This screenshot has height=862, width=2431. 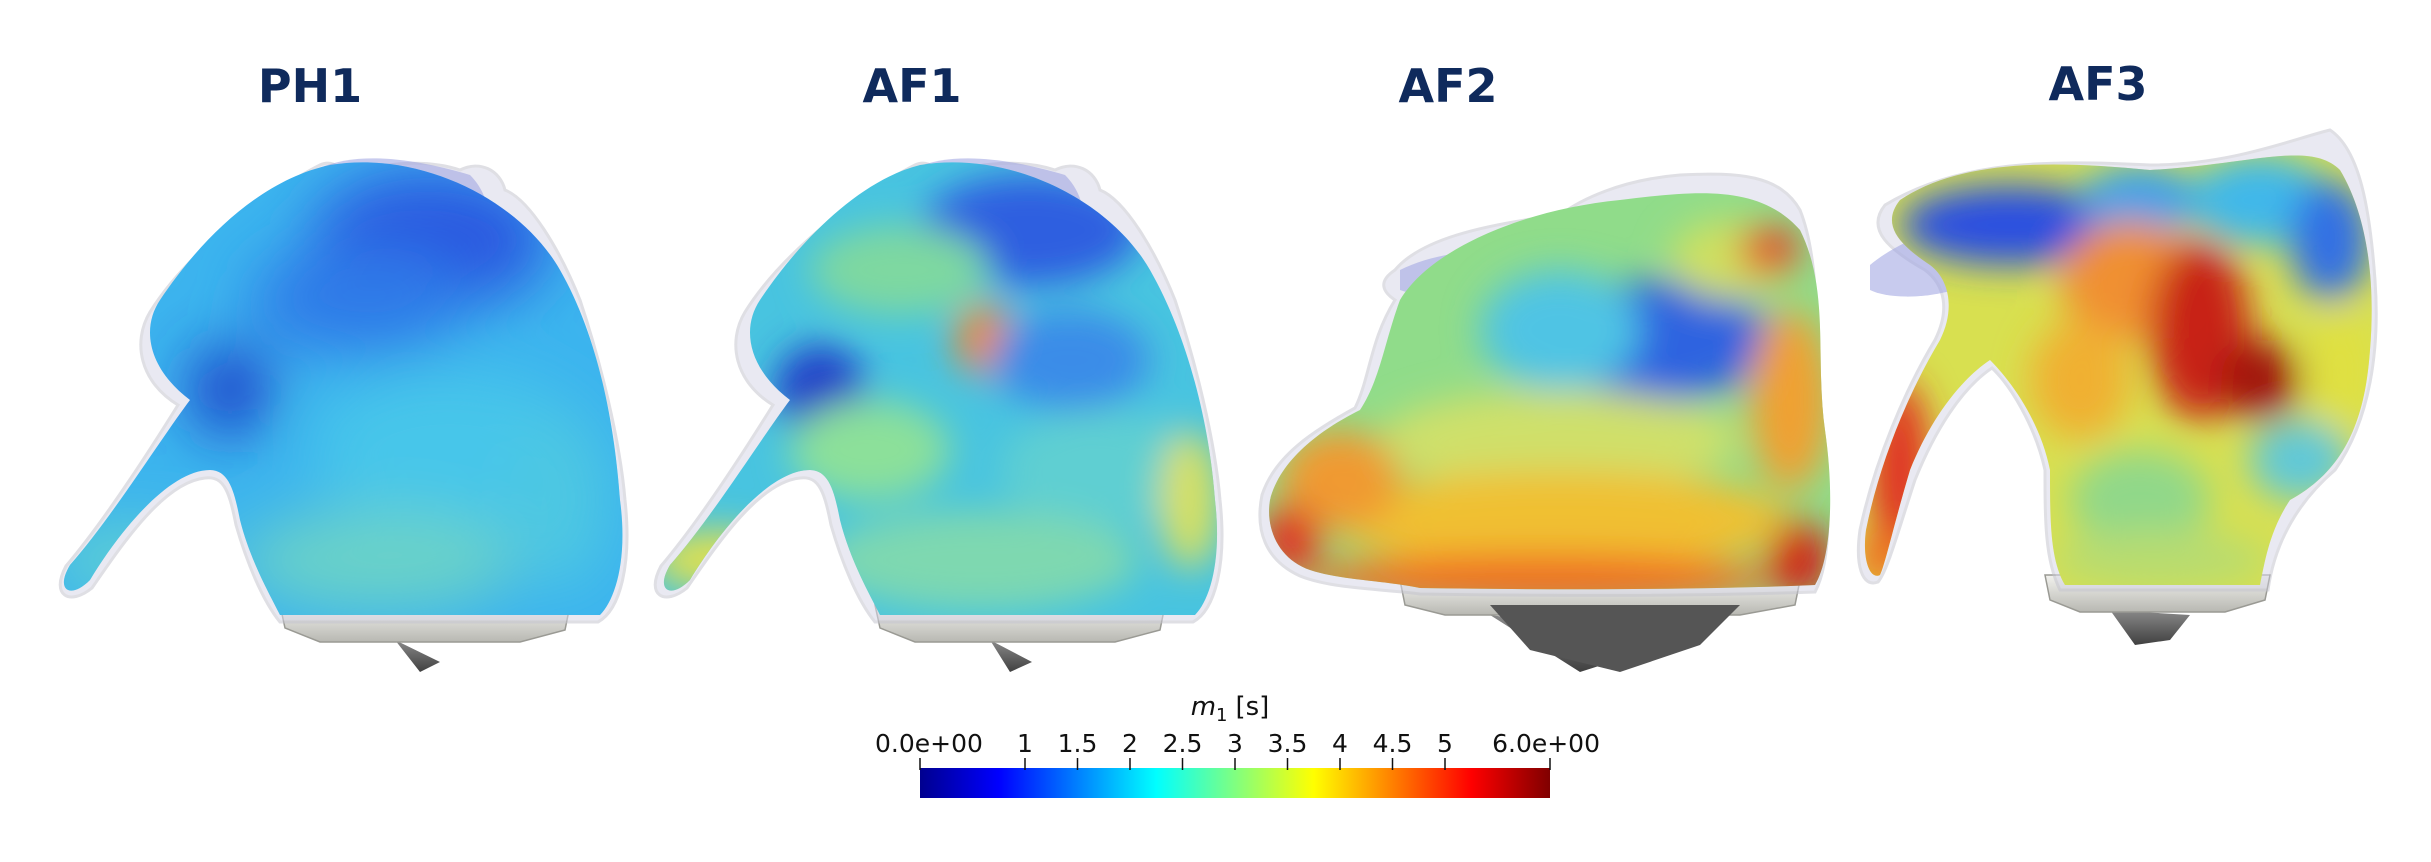 What do you see at coordinates (1183, 743) in the screenshot?
I see `colorbar-tick-label: 2.5` at bounding box center [1183, 743].